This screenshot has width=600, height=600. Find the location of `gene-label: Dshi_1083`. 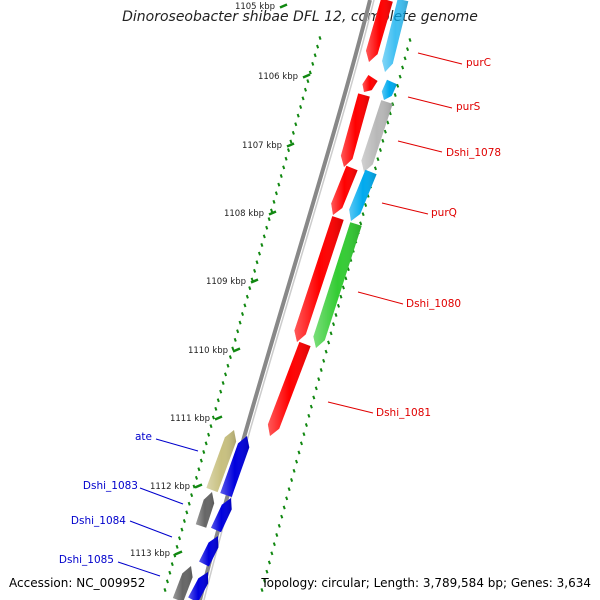

gene-label: Dshi_1083 is located at coordinates (110, 486).